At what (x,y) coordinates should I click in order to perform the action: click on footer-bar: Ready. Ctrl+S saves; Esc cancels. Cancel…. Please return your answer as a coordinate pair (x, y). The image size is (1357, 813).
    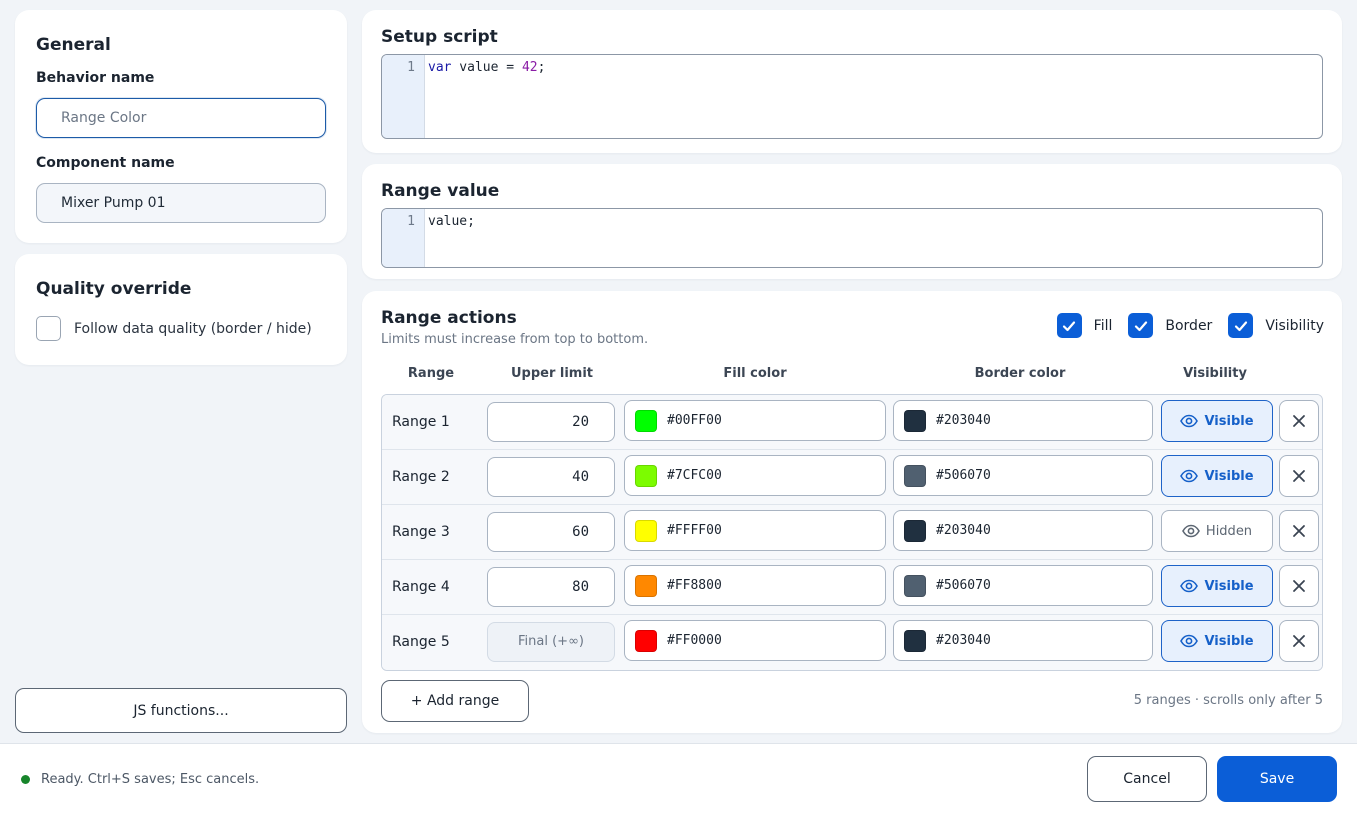
    Looking at the image, I should click on (678, 778).